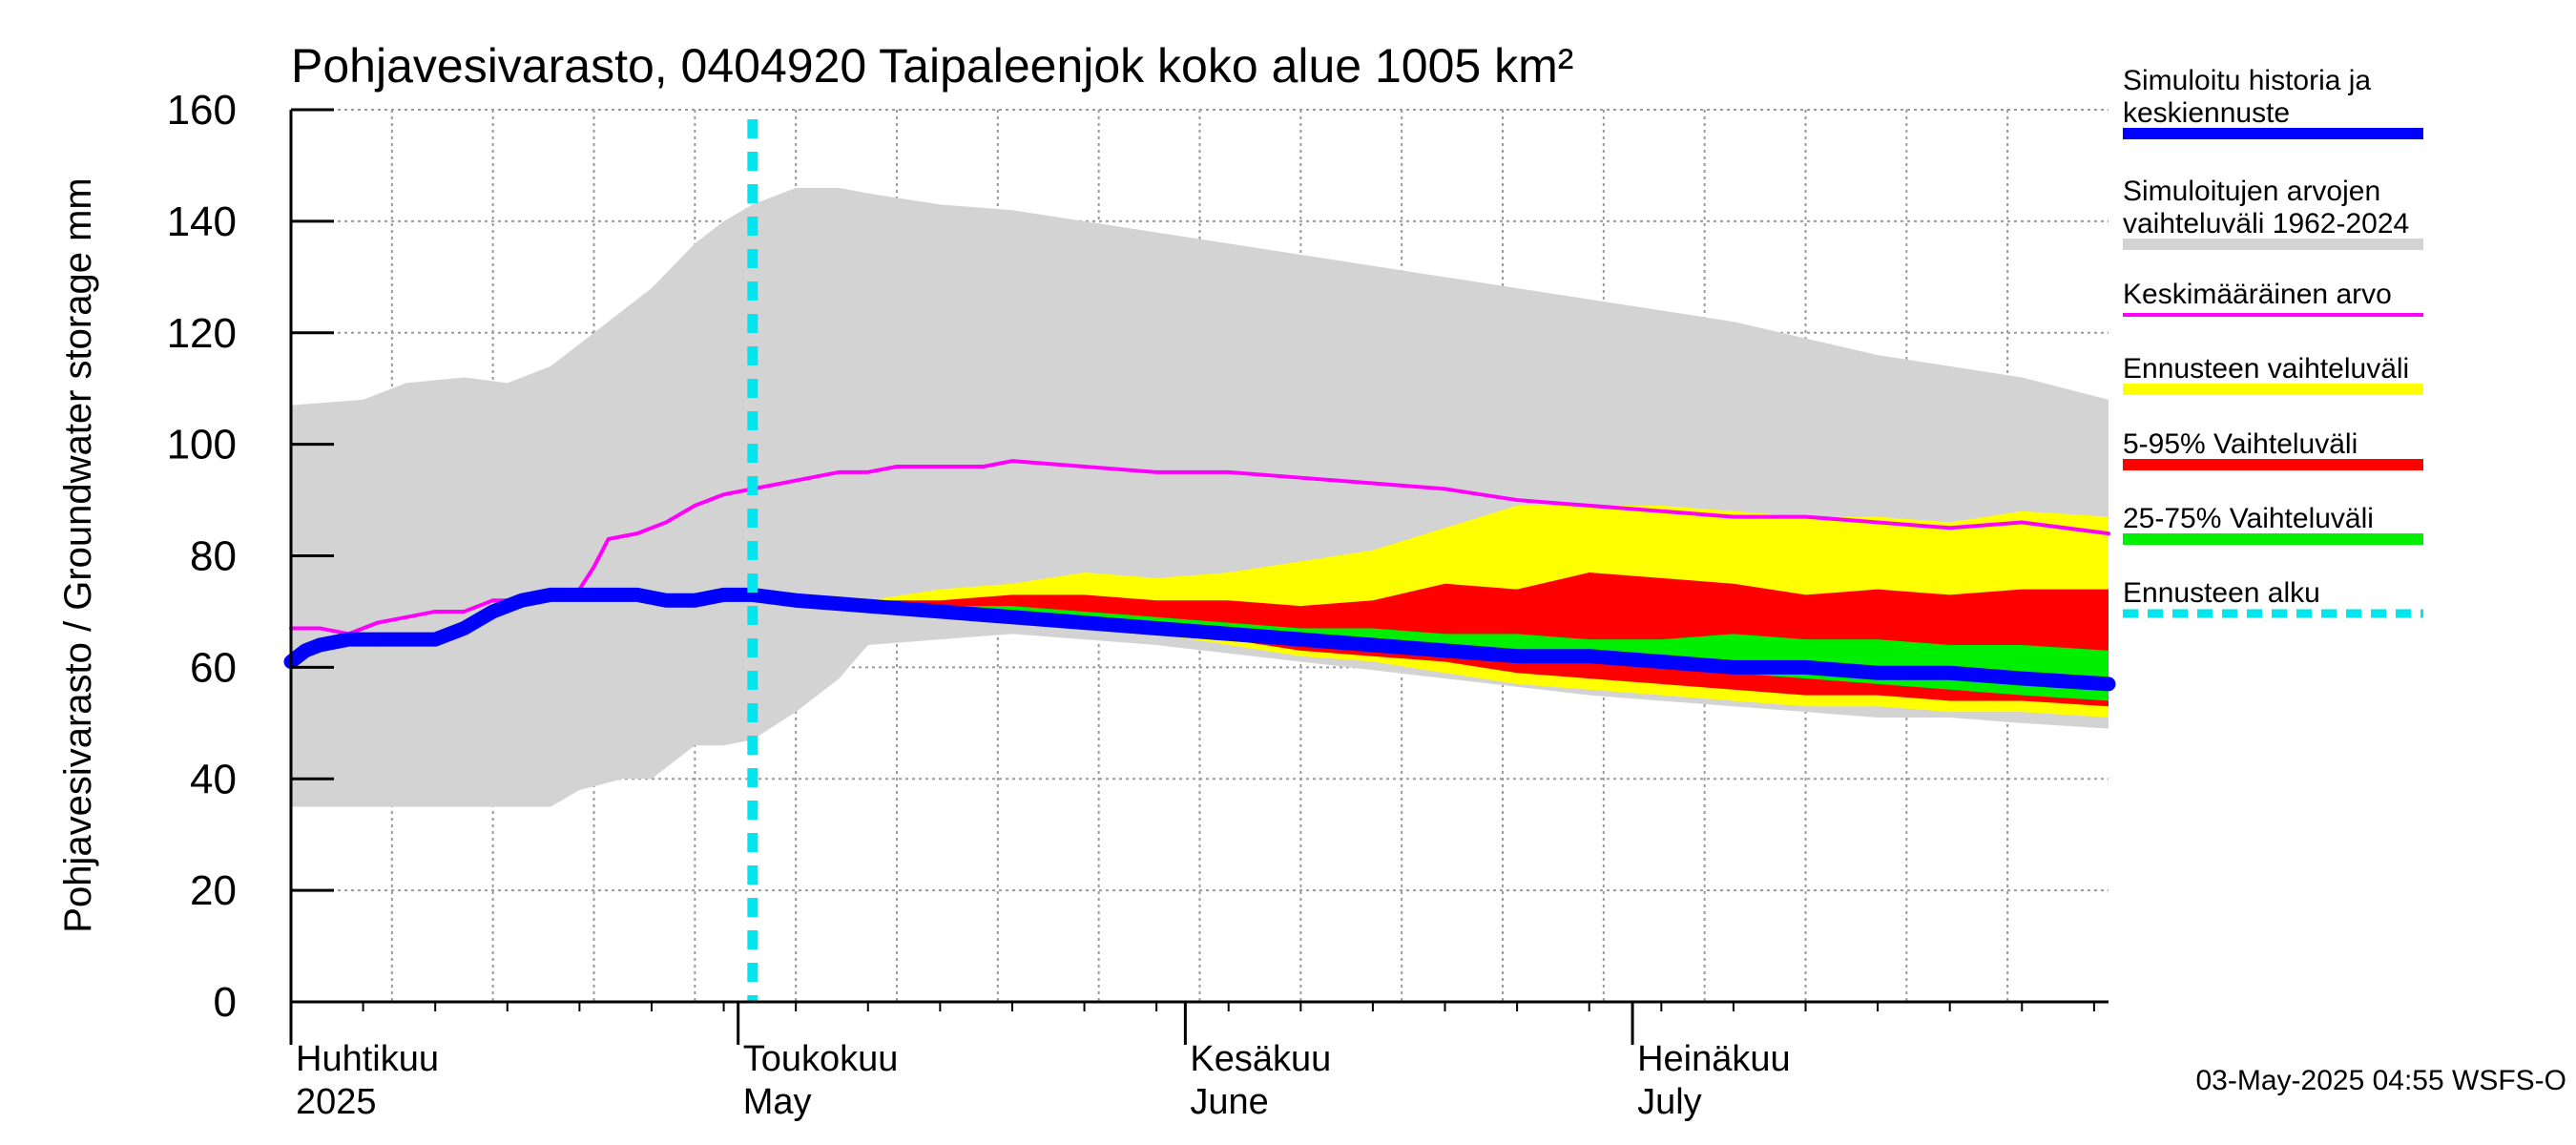 This screenshot has width=2576, height=1145. What do you see at coordinates (1260, 1059) in the screenshot?
I see `month-label-fi: Kesäkuu` at bounding box center [1260, 1059].